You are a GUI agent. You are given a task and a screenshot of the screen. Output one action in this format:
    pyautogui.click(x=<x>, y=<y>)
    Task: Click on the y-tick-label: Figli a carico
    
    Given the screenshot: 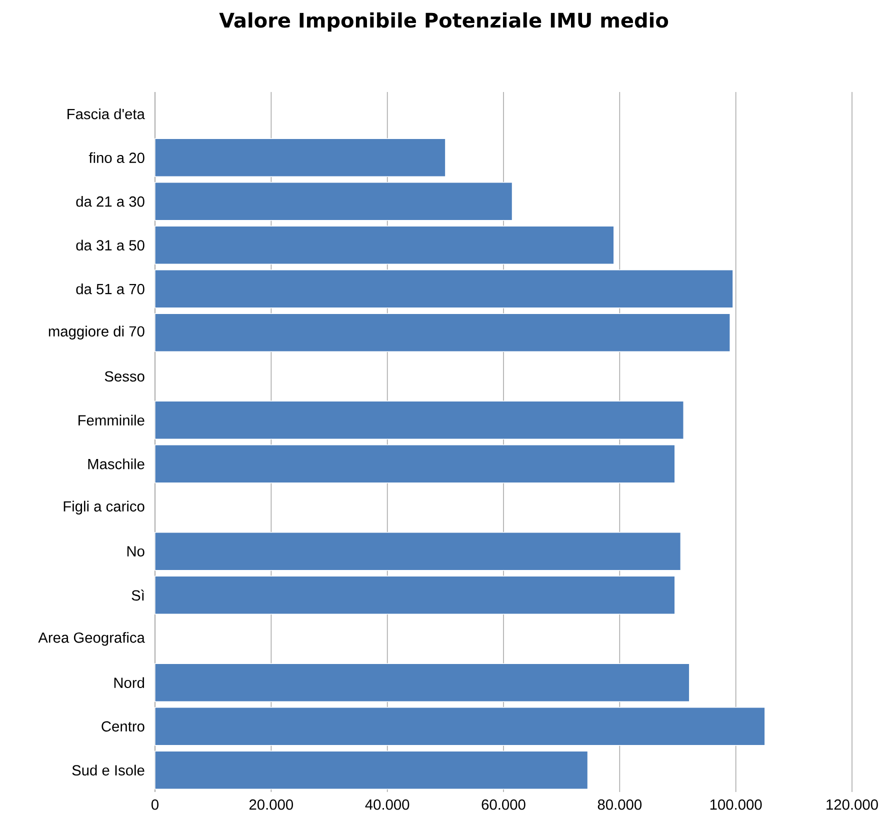 What is the action you would take?
    pyautogui.click(x=104, y=507)
    